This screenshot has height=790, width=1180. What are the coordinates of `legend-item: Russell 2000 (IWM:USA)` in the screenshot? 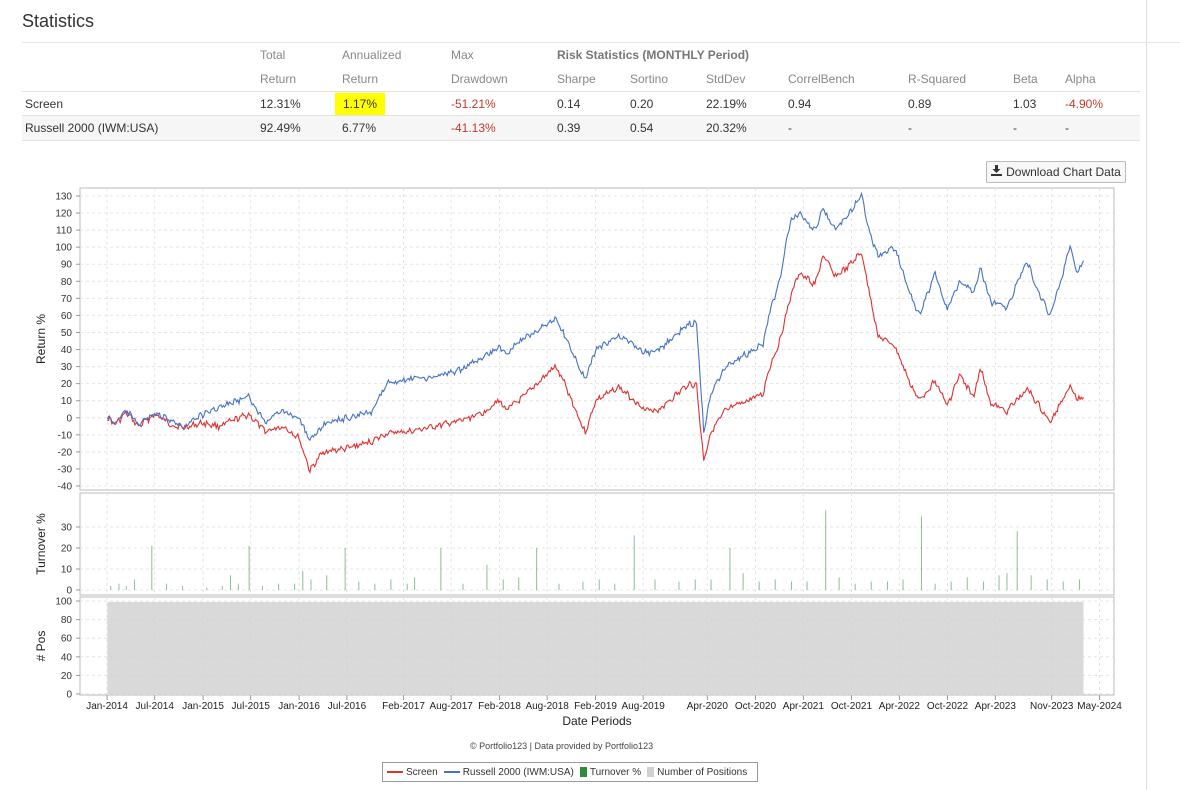 It's located at (508, 772).